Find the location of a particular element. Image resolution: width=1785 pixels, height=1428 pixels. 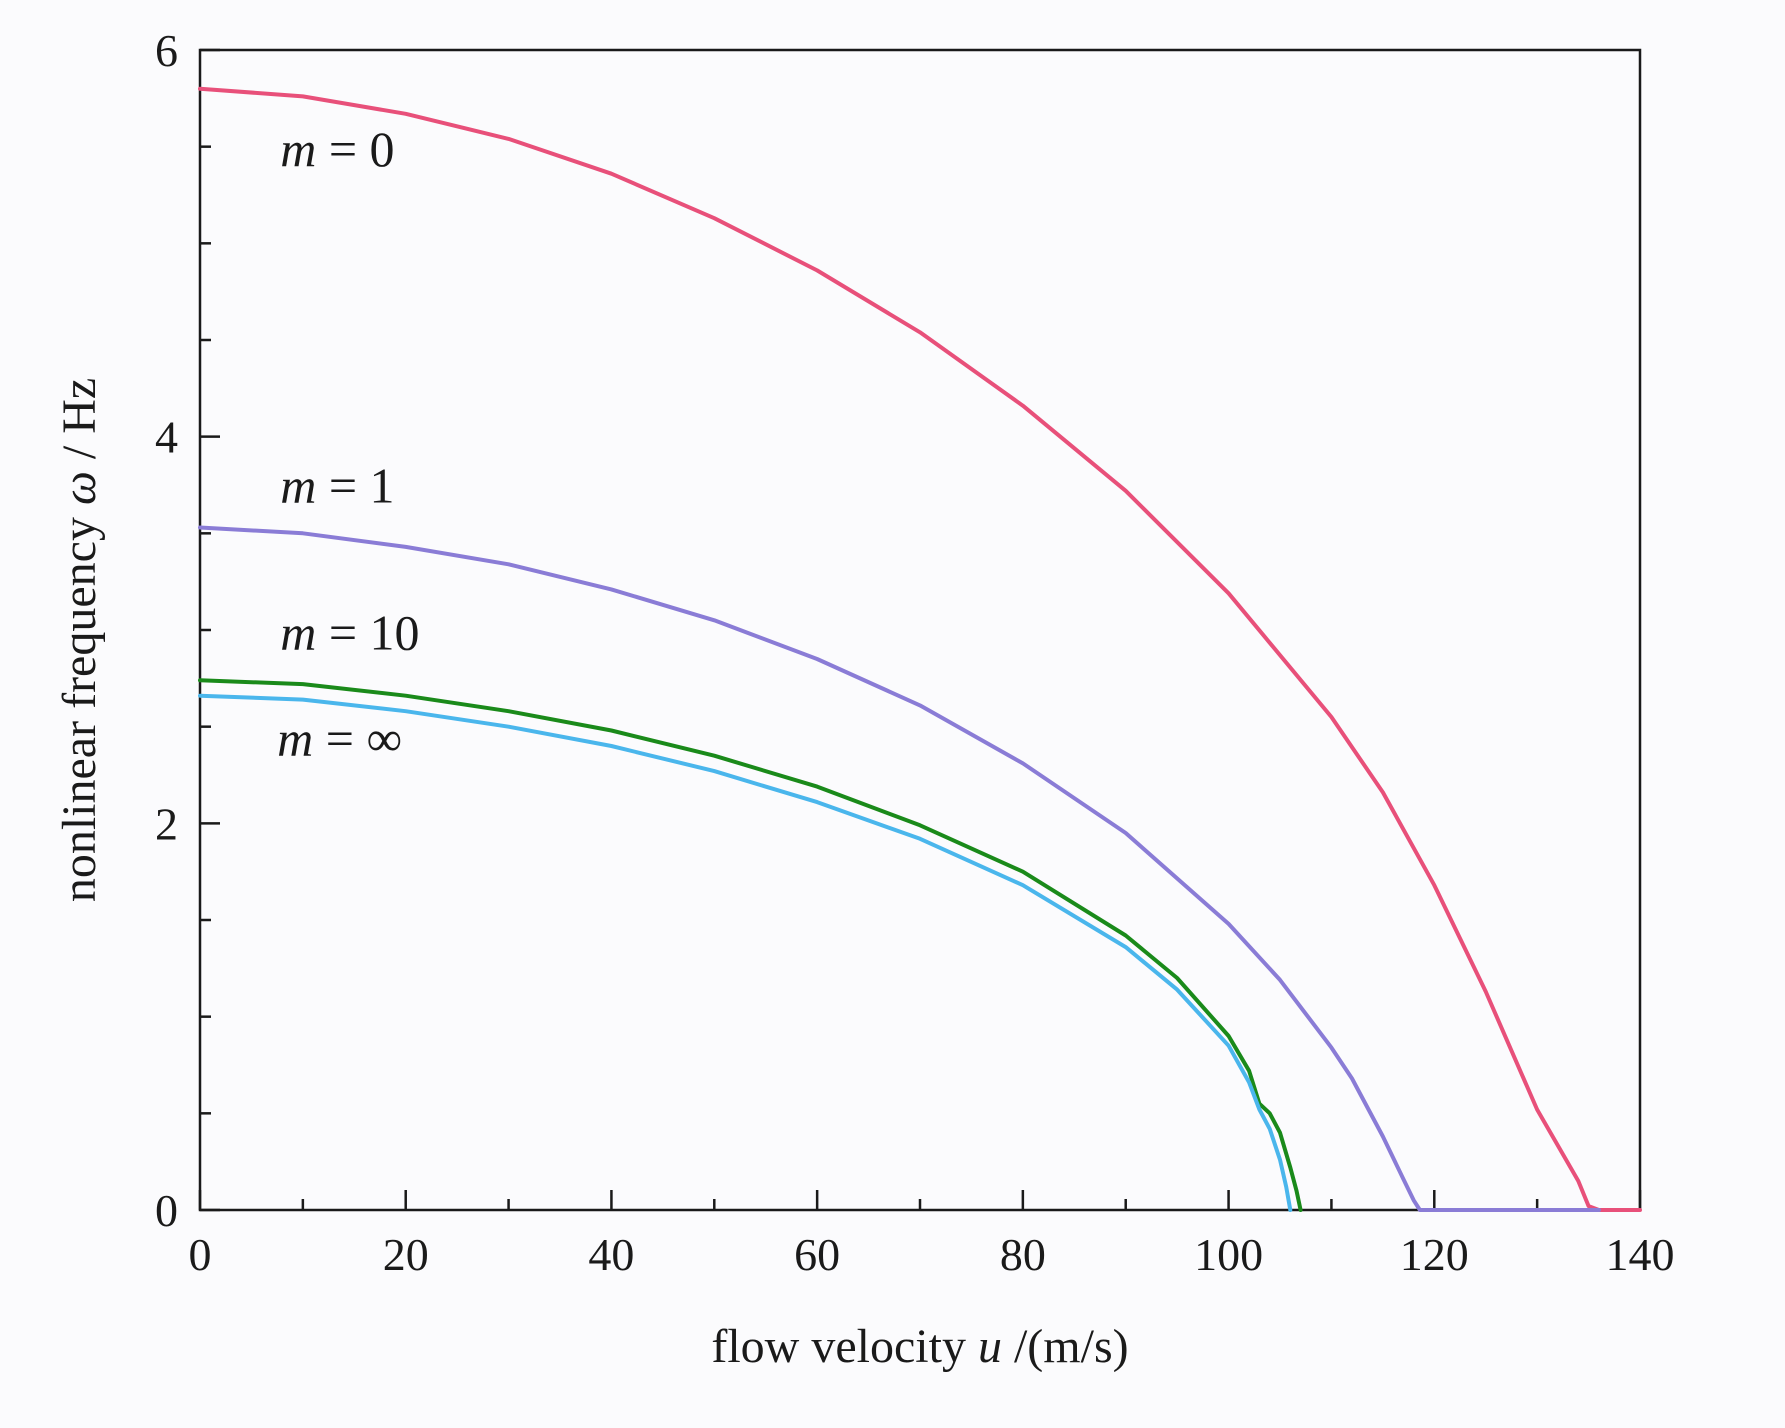

x-axis-title-suffix: /(m/s) is located at coordinates (1065, 1346).